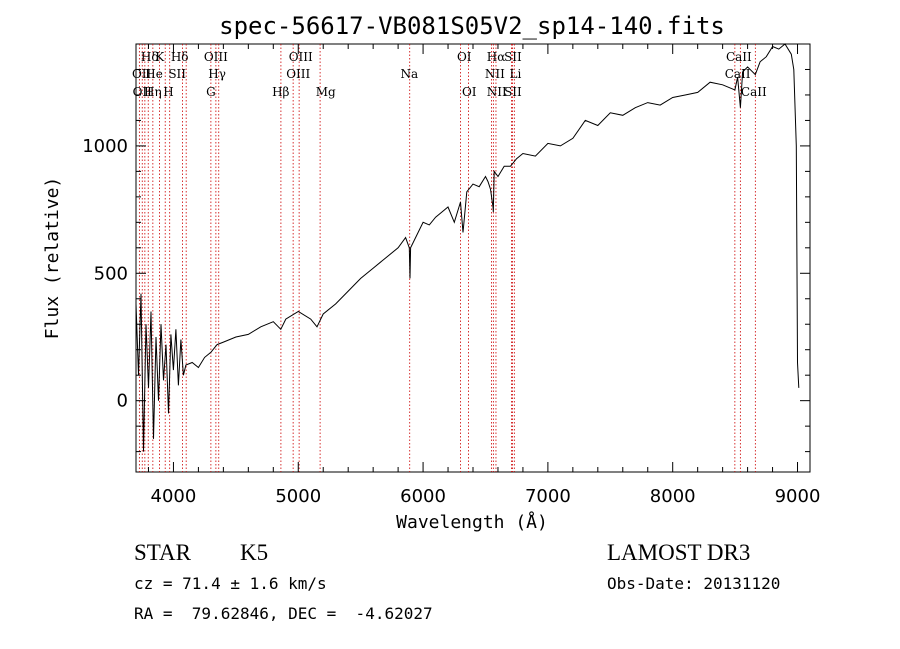 The image size is (900, 649). I want to click on line-label-row1-3: OIII, so click(216, 57).